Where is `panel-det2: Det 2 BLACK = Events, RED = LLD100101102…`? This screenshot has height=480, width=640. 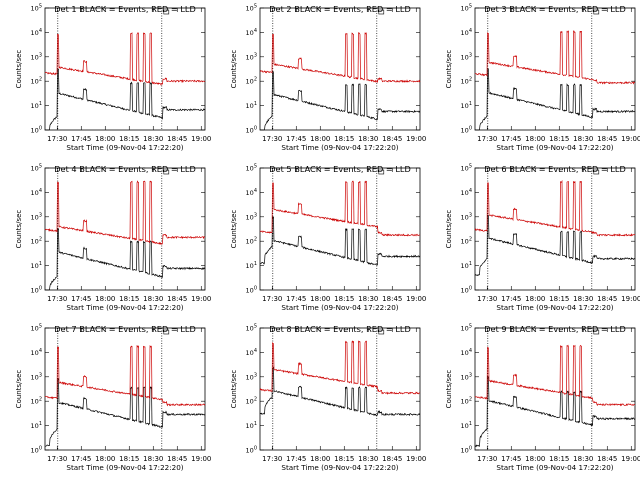
panel-det2: Det 2 BLACK = Events, RED = LLD100101102… is located at coordinates (328, 78).